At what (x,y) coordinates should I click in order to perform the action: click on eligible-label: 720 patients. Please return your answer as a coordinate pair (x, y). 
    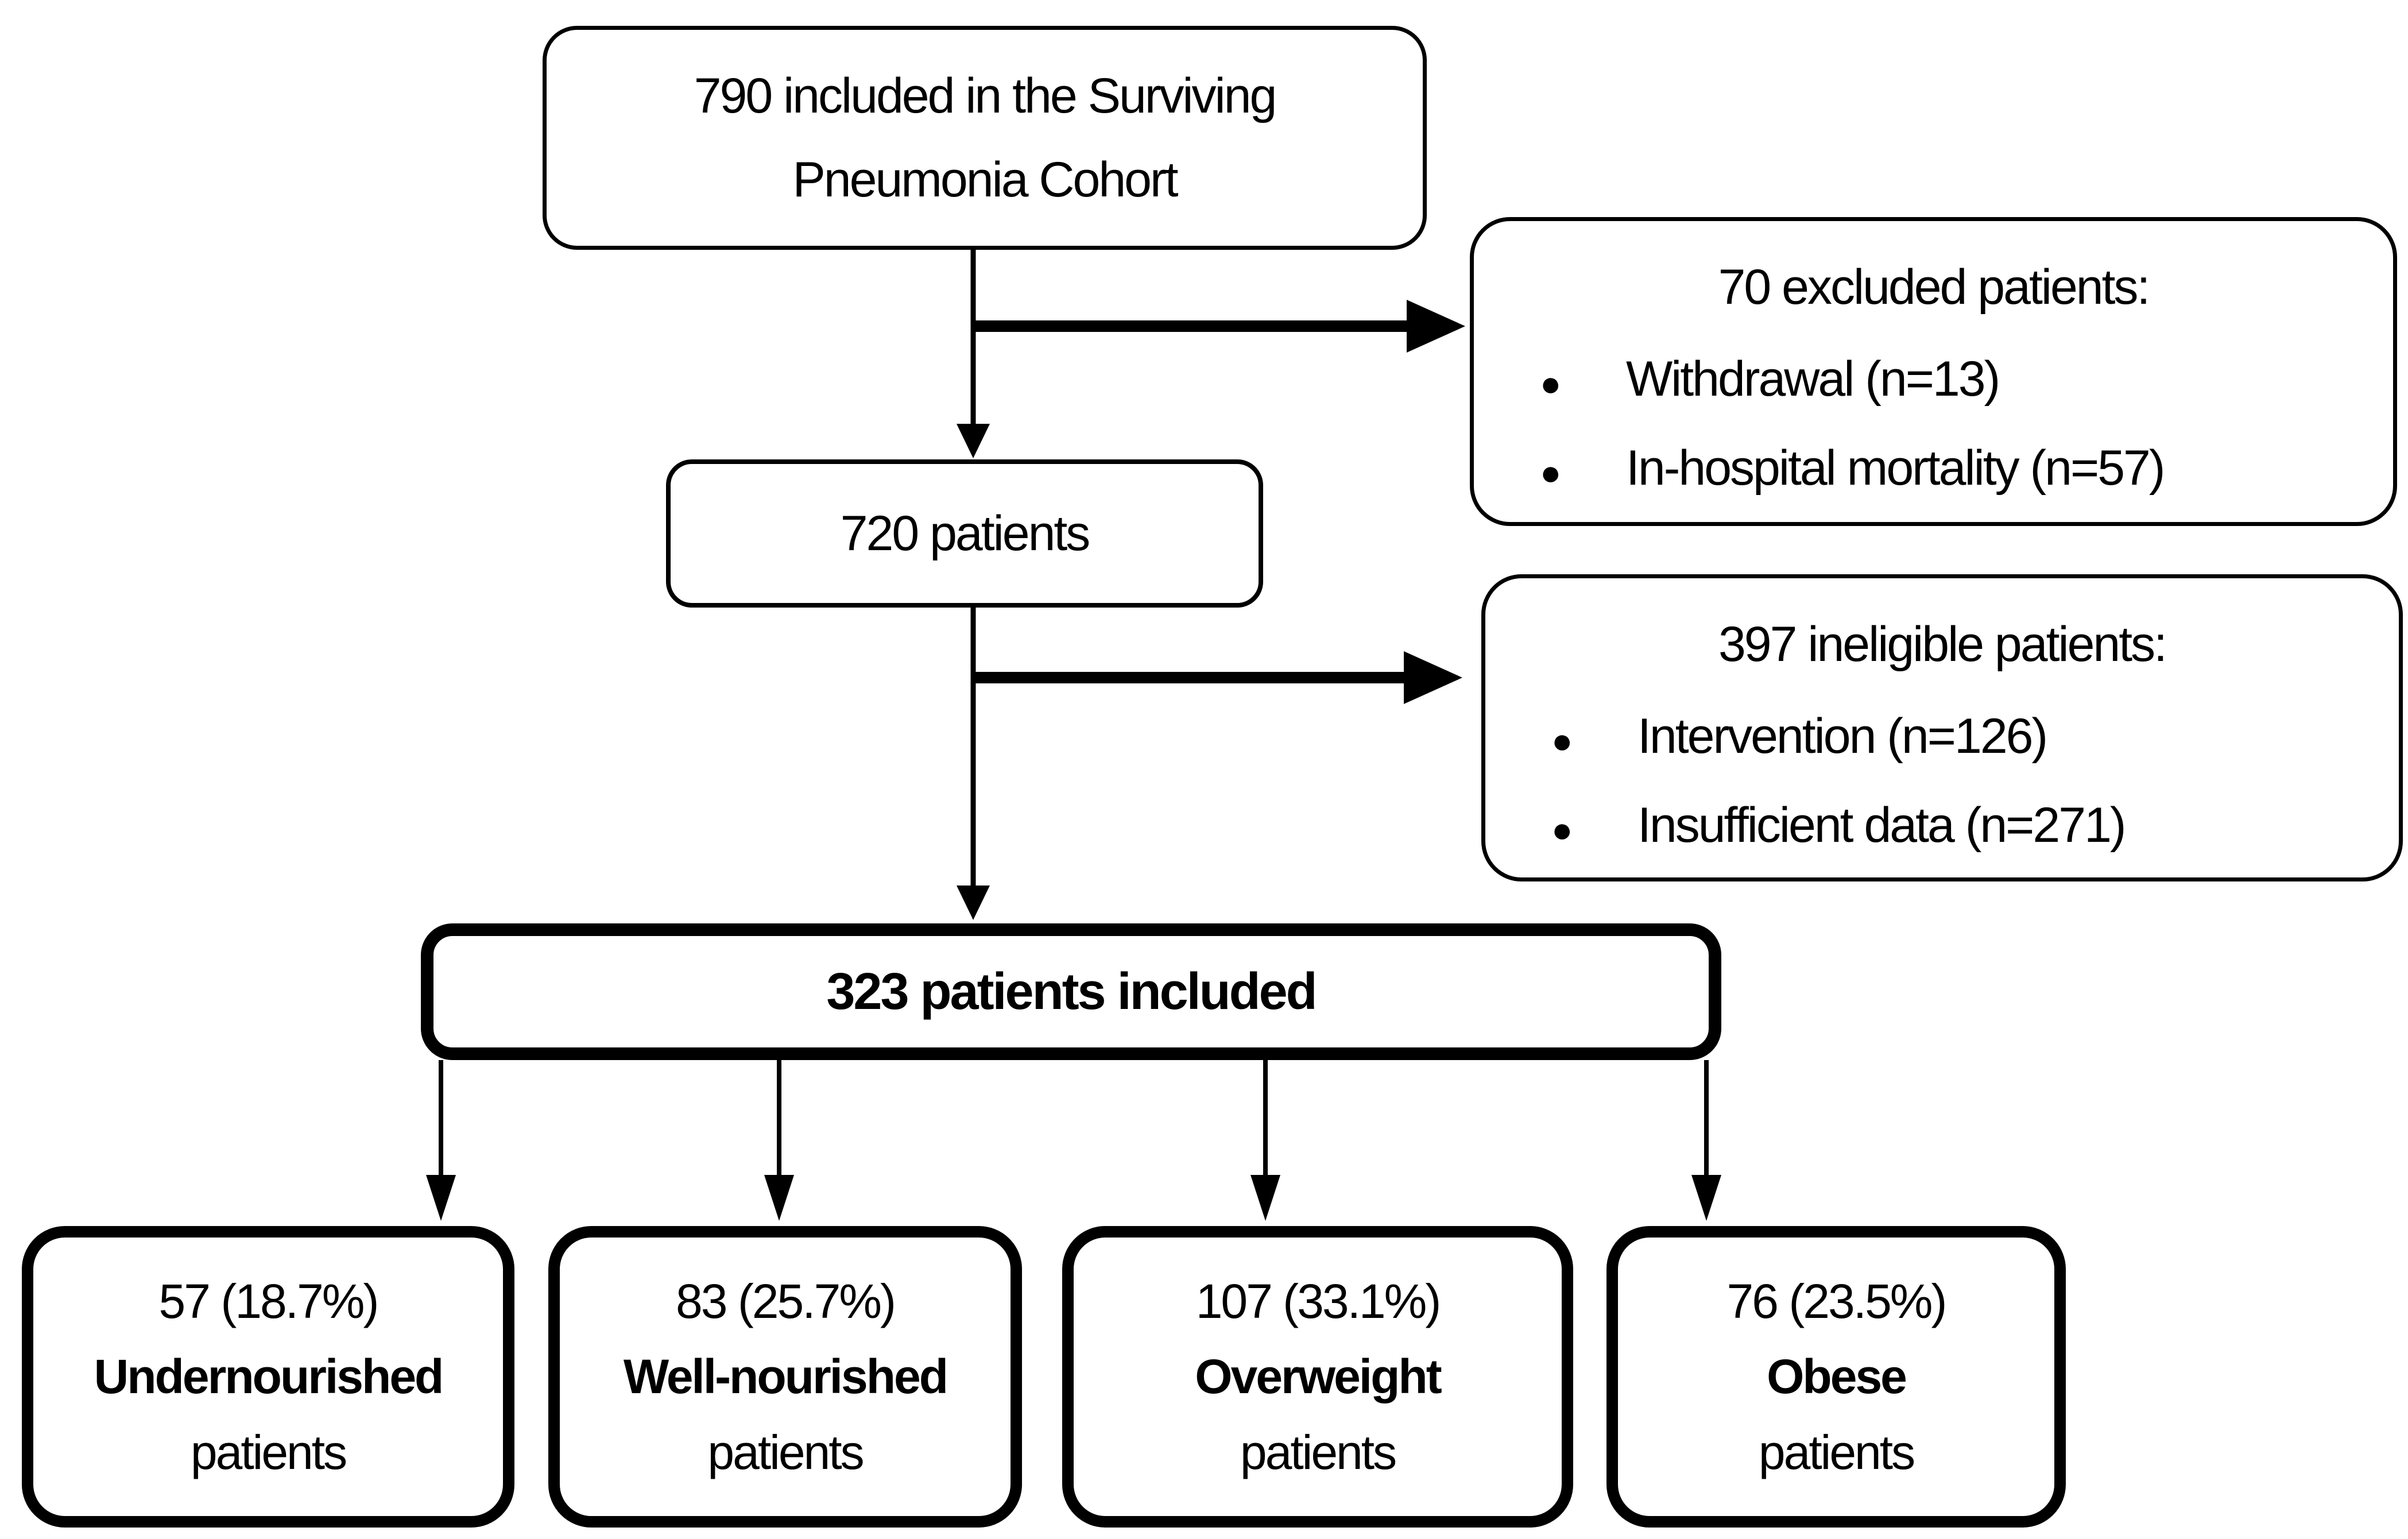
    Looking at the image, I should click on (965, 533).